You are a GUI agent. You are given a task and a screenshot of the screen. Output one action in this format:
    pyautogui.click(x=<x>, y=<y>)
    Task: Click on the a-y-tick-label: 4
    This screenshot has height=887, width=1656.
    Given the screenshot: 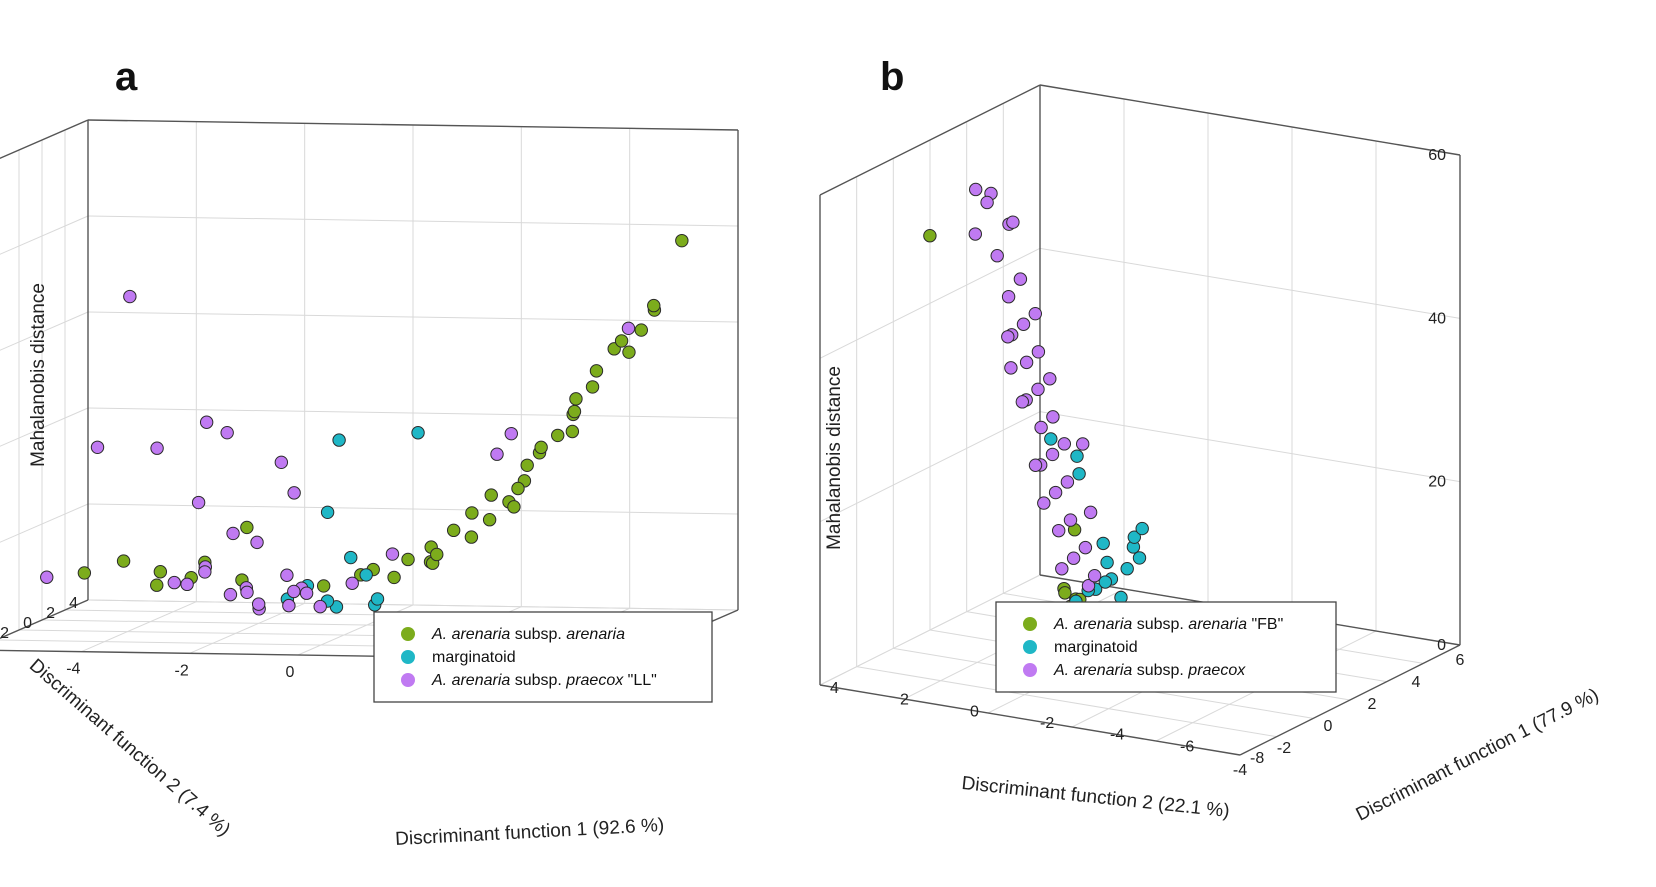 What is the action you would take?
    pyautogui.click(x=73, y=603)
    